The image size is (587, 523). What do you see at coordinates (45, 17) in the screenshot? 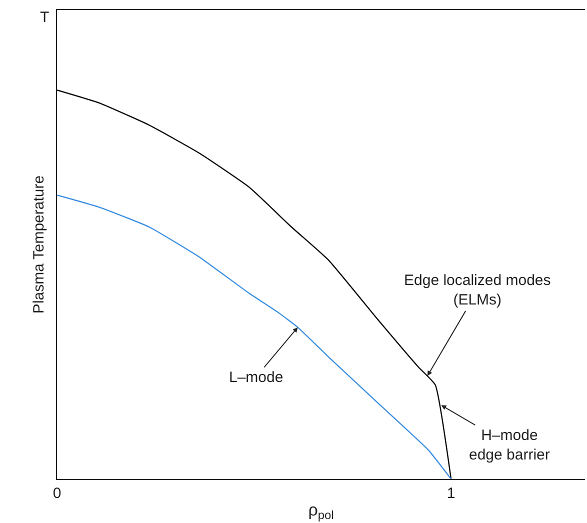
I see `text: T` at bounding box center [45, 17].